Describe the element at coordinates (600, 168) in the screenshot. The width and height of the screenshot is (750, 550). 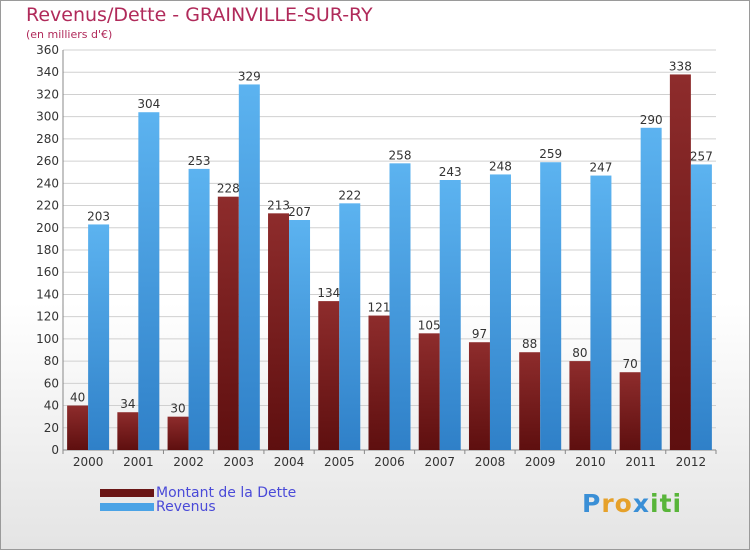
I see `data-label-revenue-2010: 247` at that location.